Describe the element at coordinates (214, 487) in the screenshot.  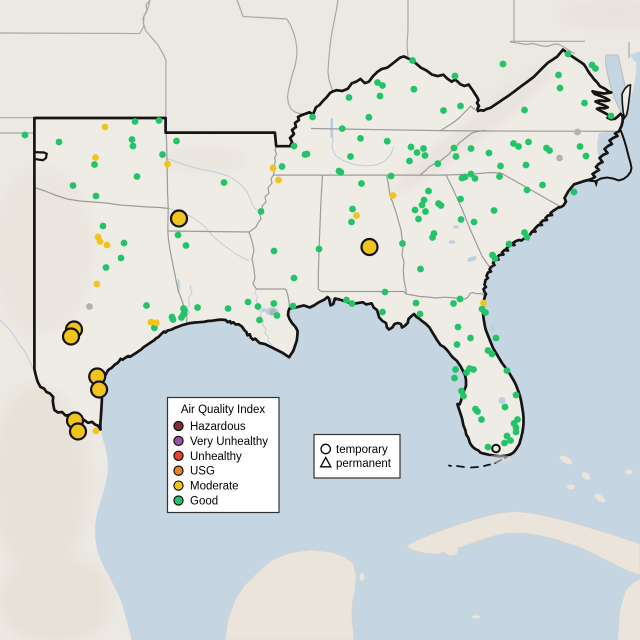
I see `svg-text: Moderate` at that location.